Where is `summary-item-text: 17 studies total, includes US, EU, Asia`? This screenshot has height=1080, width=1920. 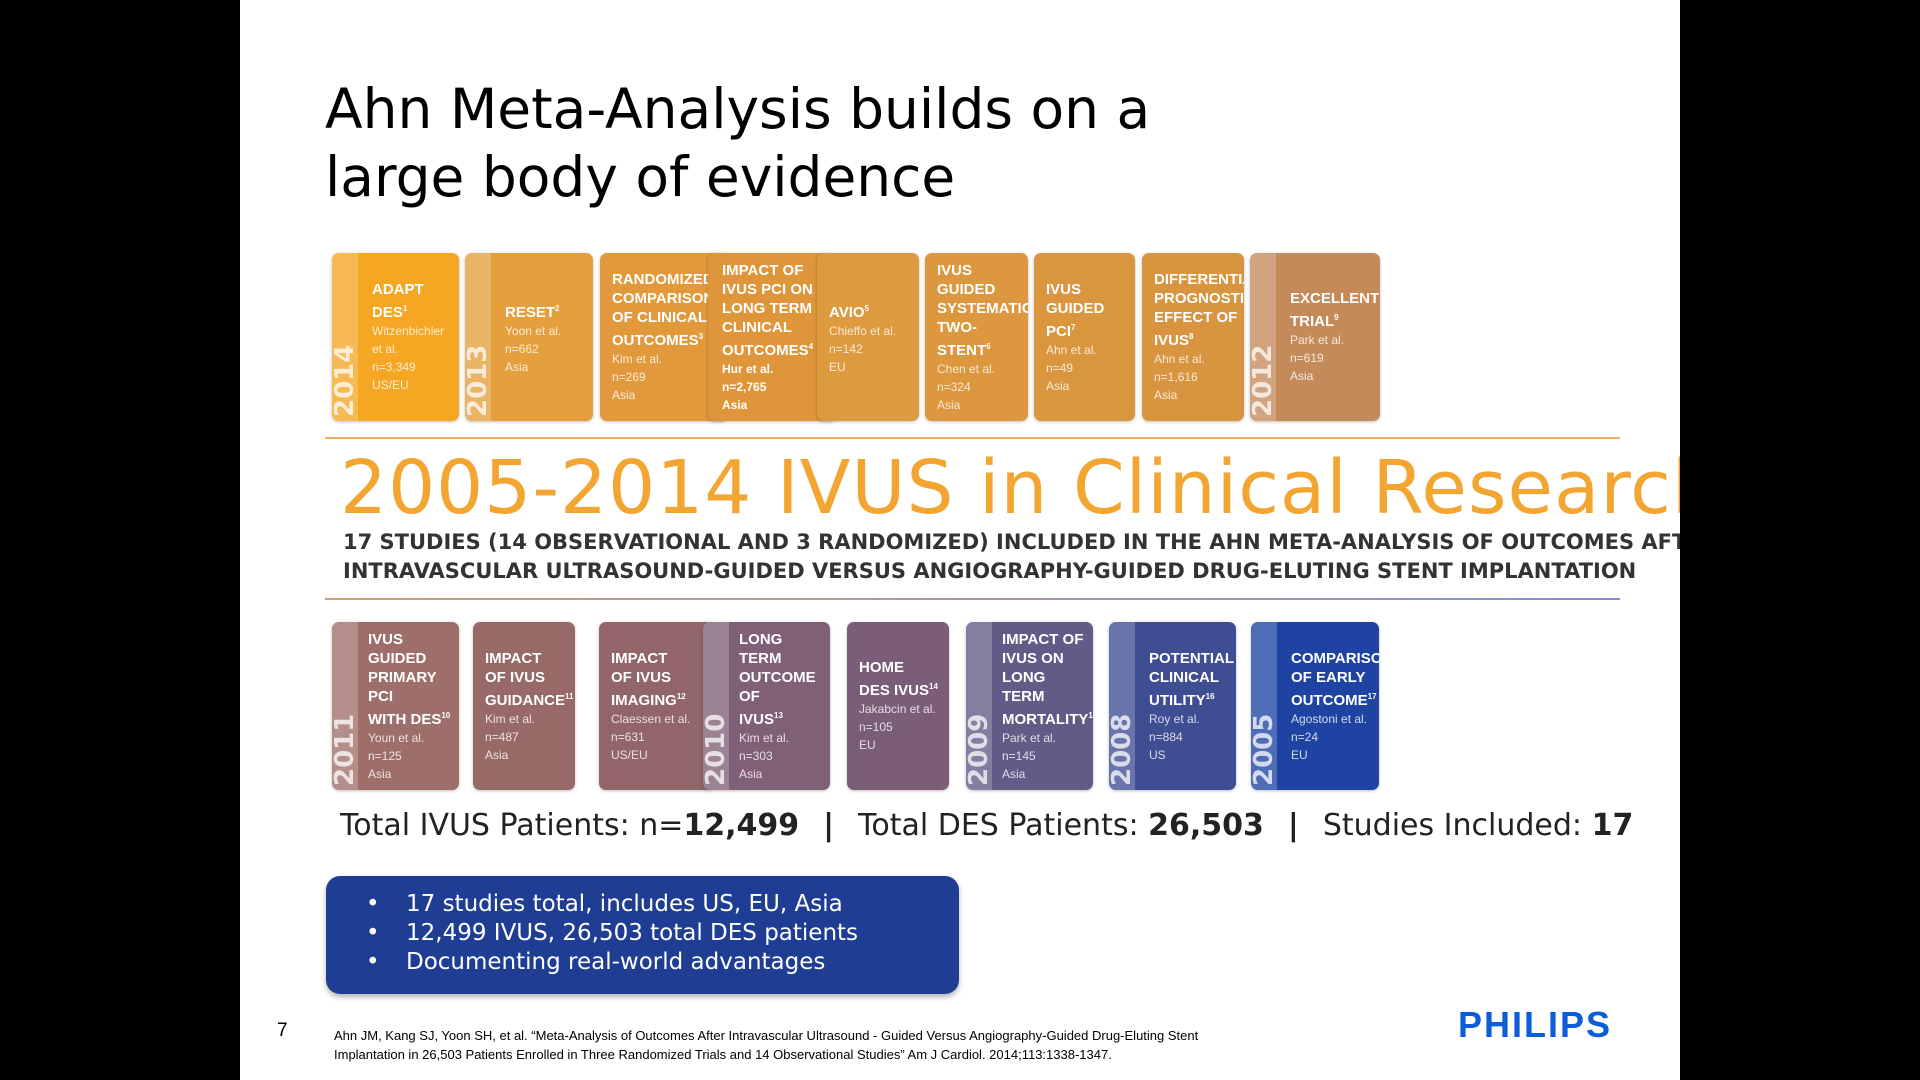
summary-item-text: 17 studies total, includes US, EU, Asia is located at coordinates (624, 904).